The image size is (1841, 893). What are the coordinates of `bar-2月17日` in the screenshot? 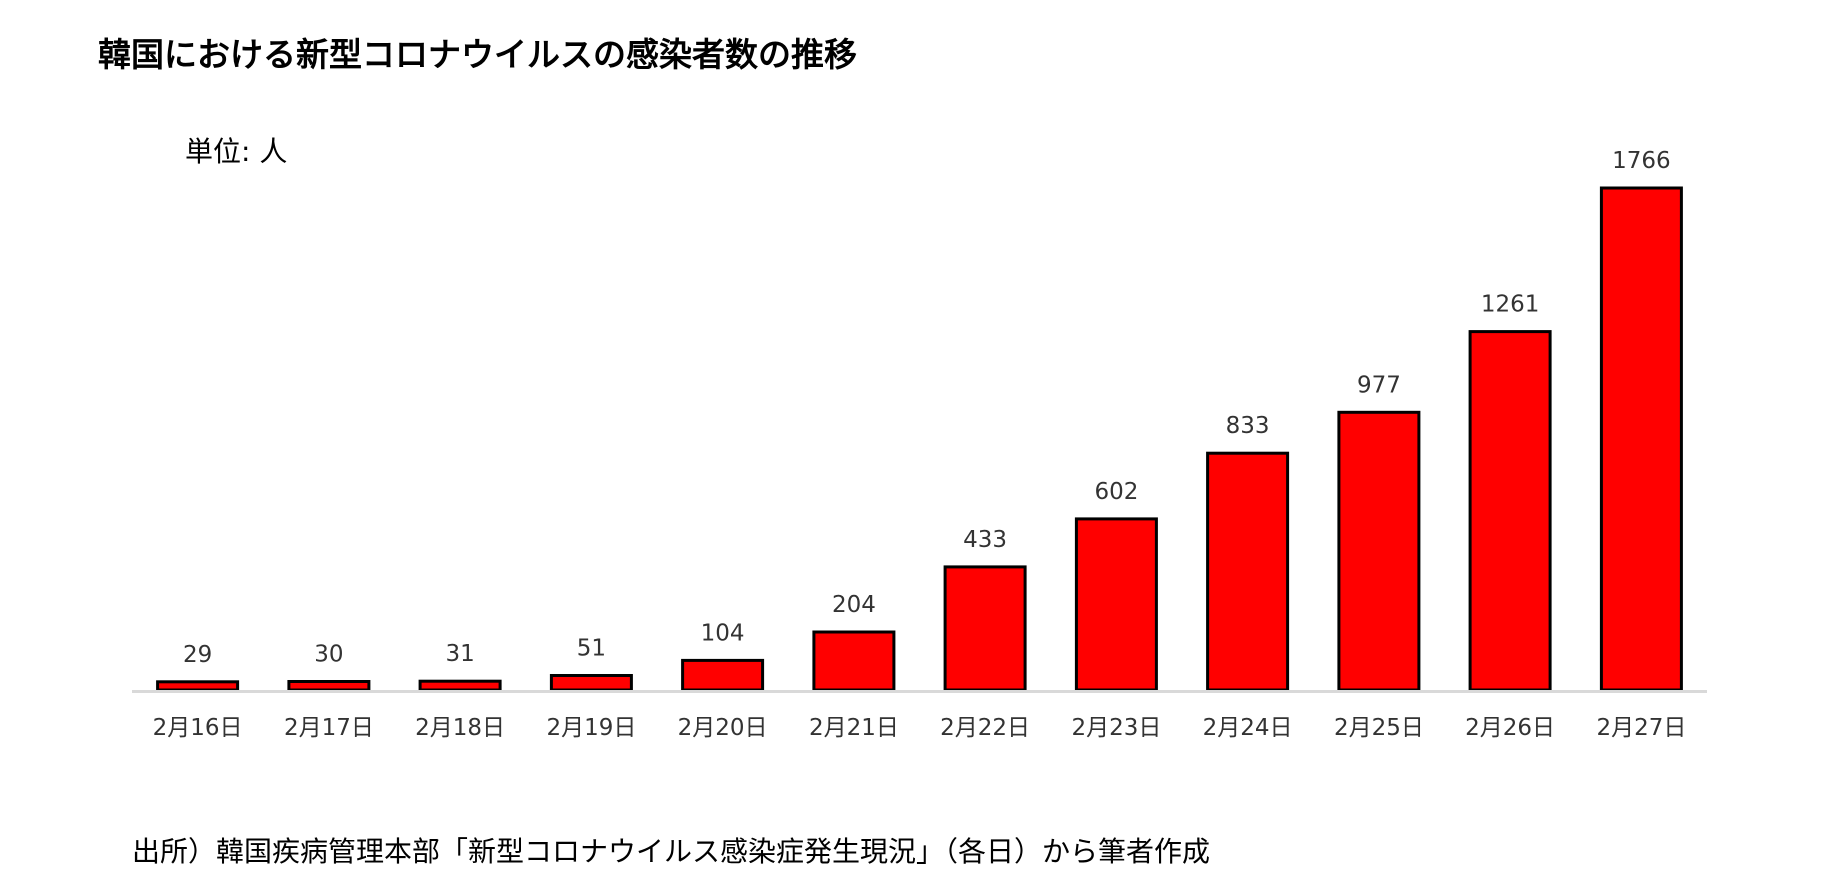 It's located at (329, 686).